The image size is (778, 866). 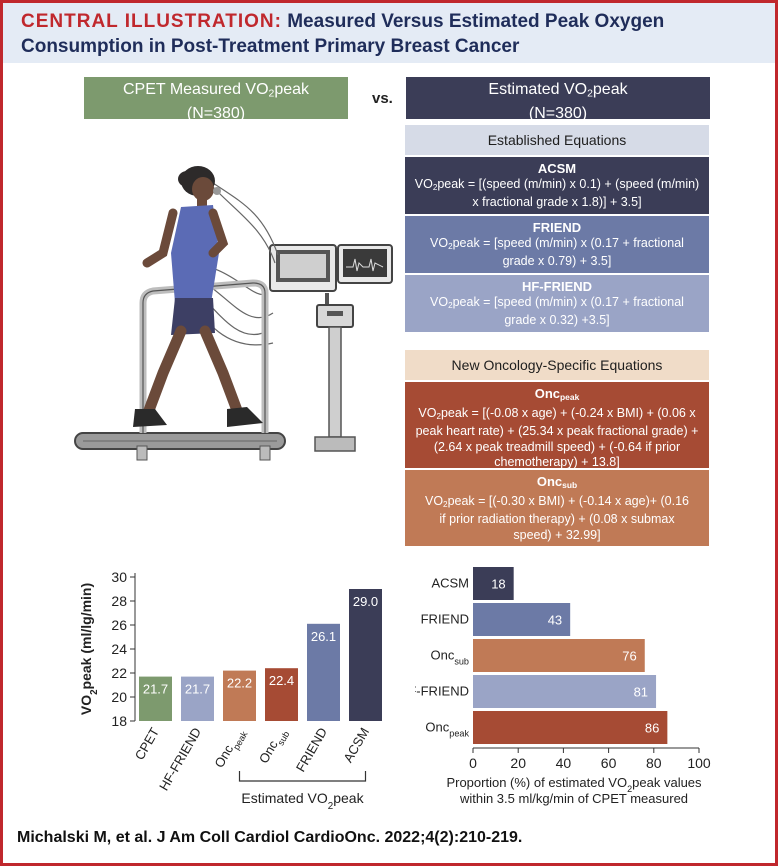 What do you see at coordinates (447, 729) in the screenshot?
I see `y-category-label: Oncpeak` at bounding box center [447, 729].